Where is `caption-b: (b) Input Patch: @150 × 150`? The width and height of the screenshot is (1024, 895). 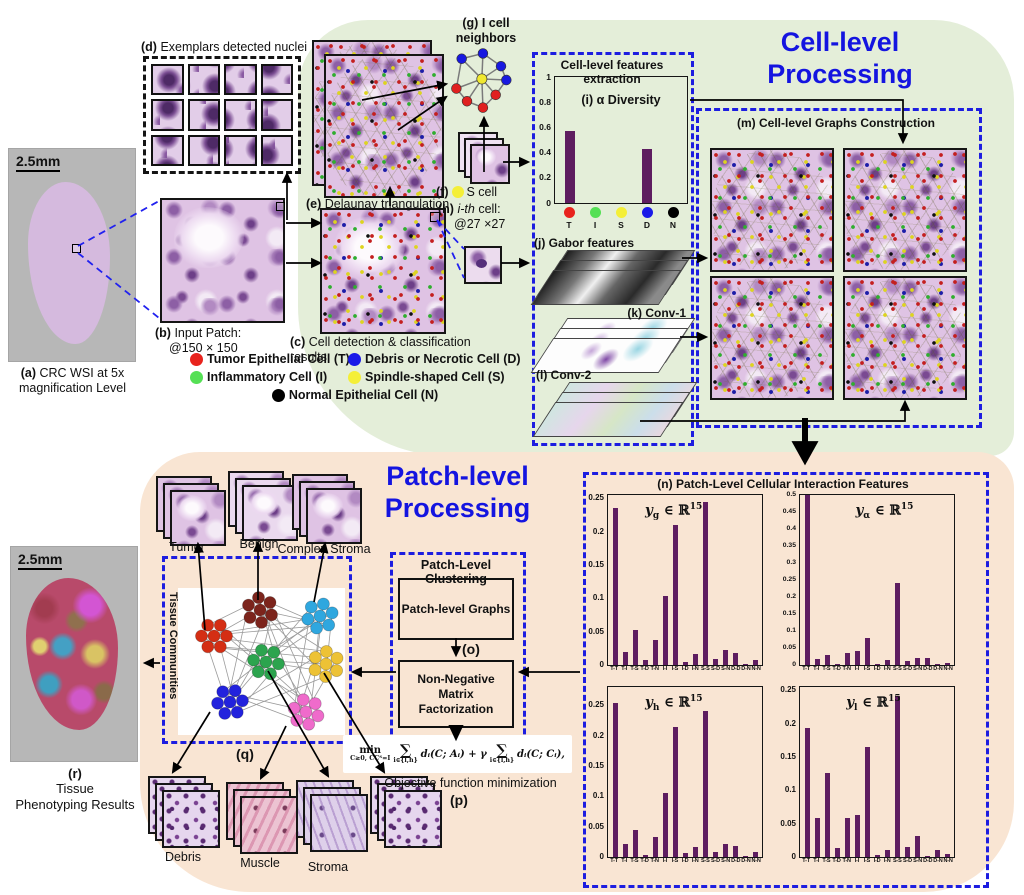
caption-b: (b) Input Patch: @150 × 150 is located at coordinates (198, 340).